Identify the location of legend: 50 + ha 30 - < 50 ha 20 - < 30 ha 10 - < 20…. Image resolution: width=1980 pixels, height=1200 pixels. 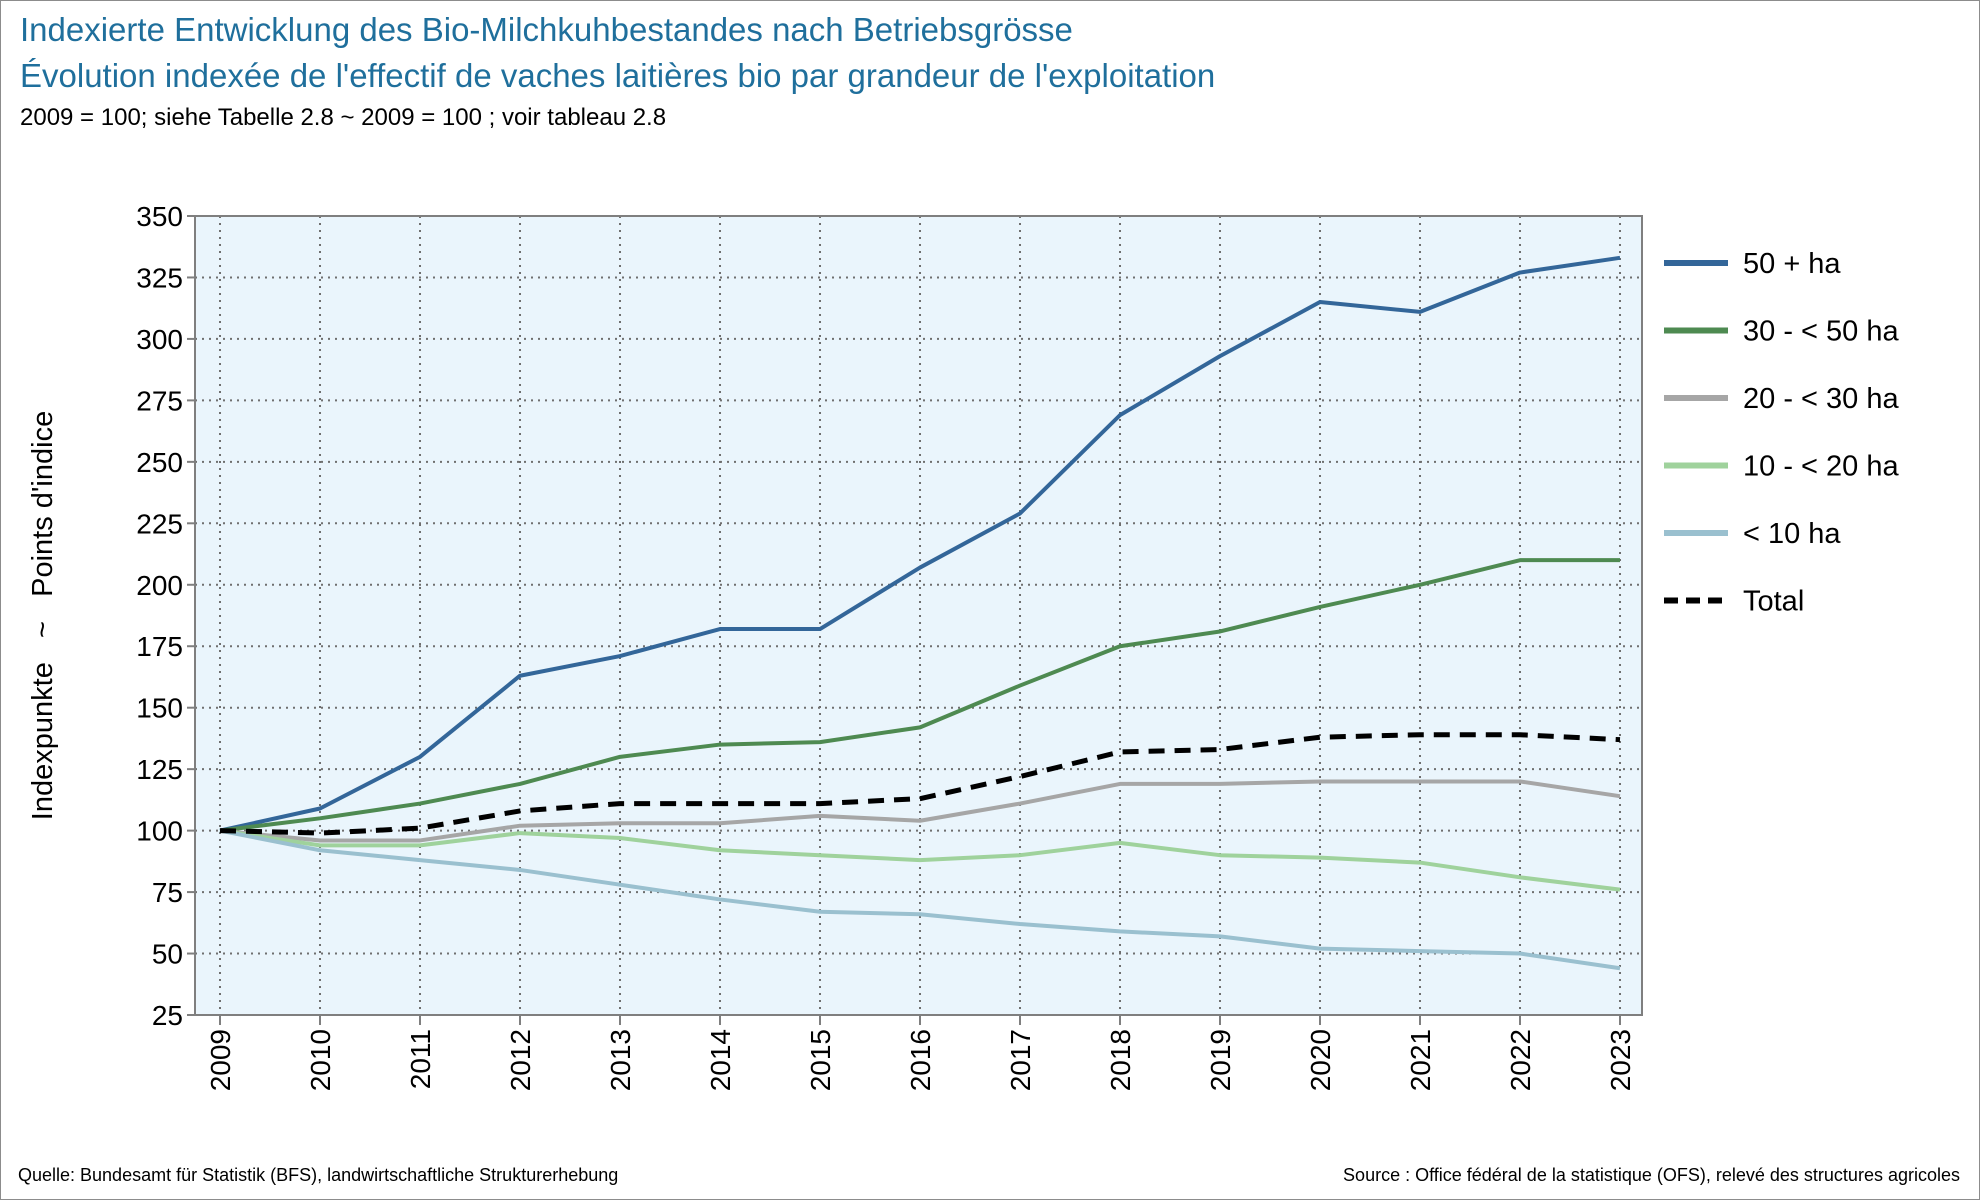
(1781, 433).